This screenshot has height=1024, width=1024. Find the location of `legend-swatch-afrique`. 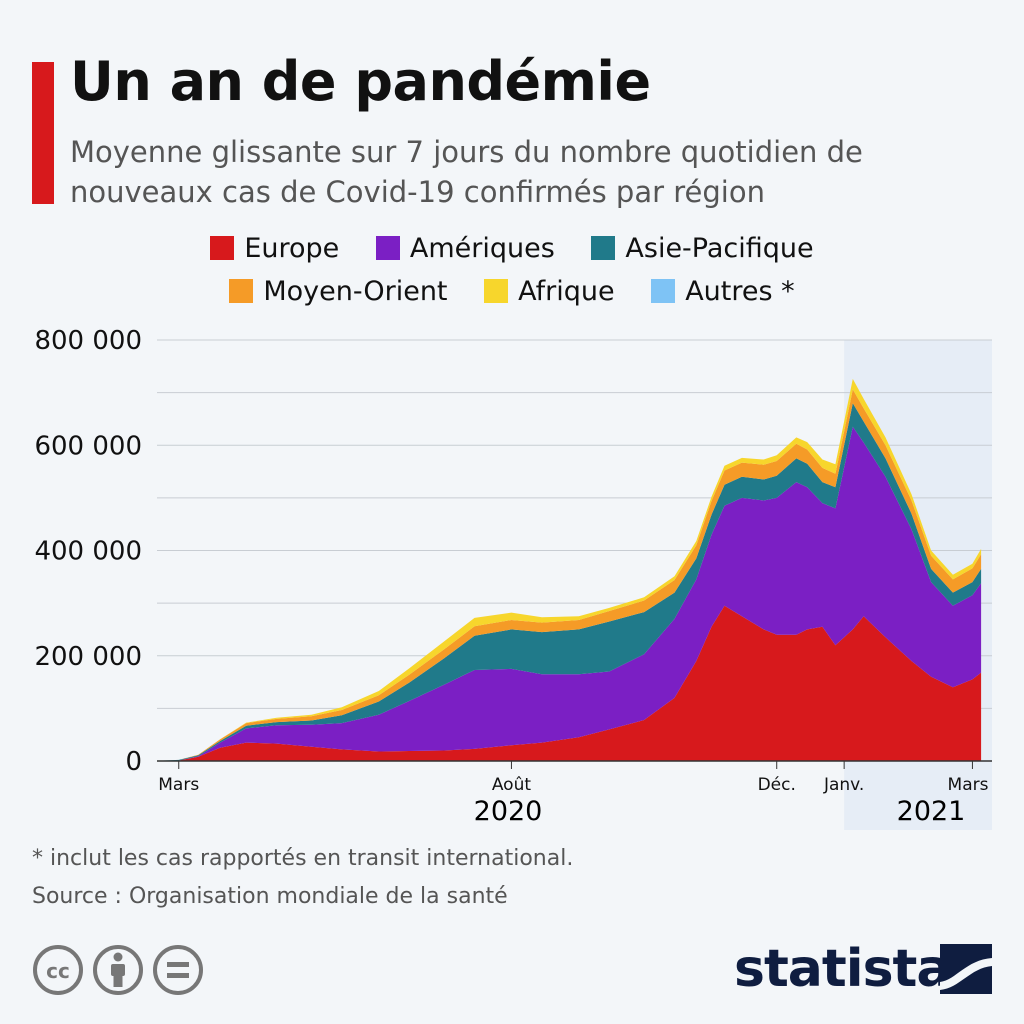

legend-swatch-afrique is located at coordinates (496, 291).